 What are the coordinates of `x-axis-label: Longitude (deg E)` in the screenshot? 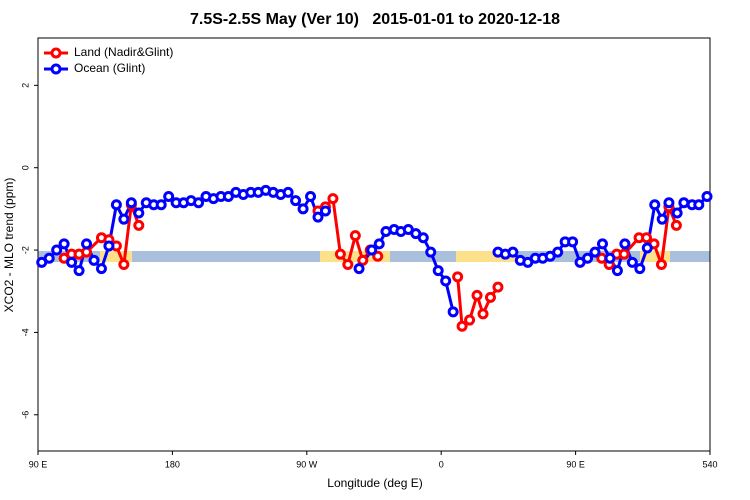 It's located at (374, 483).